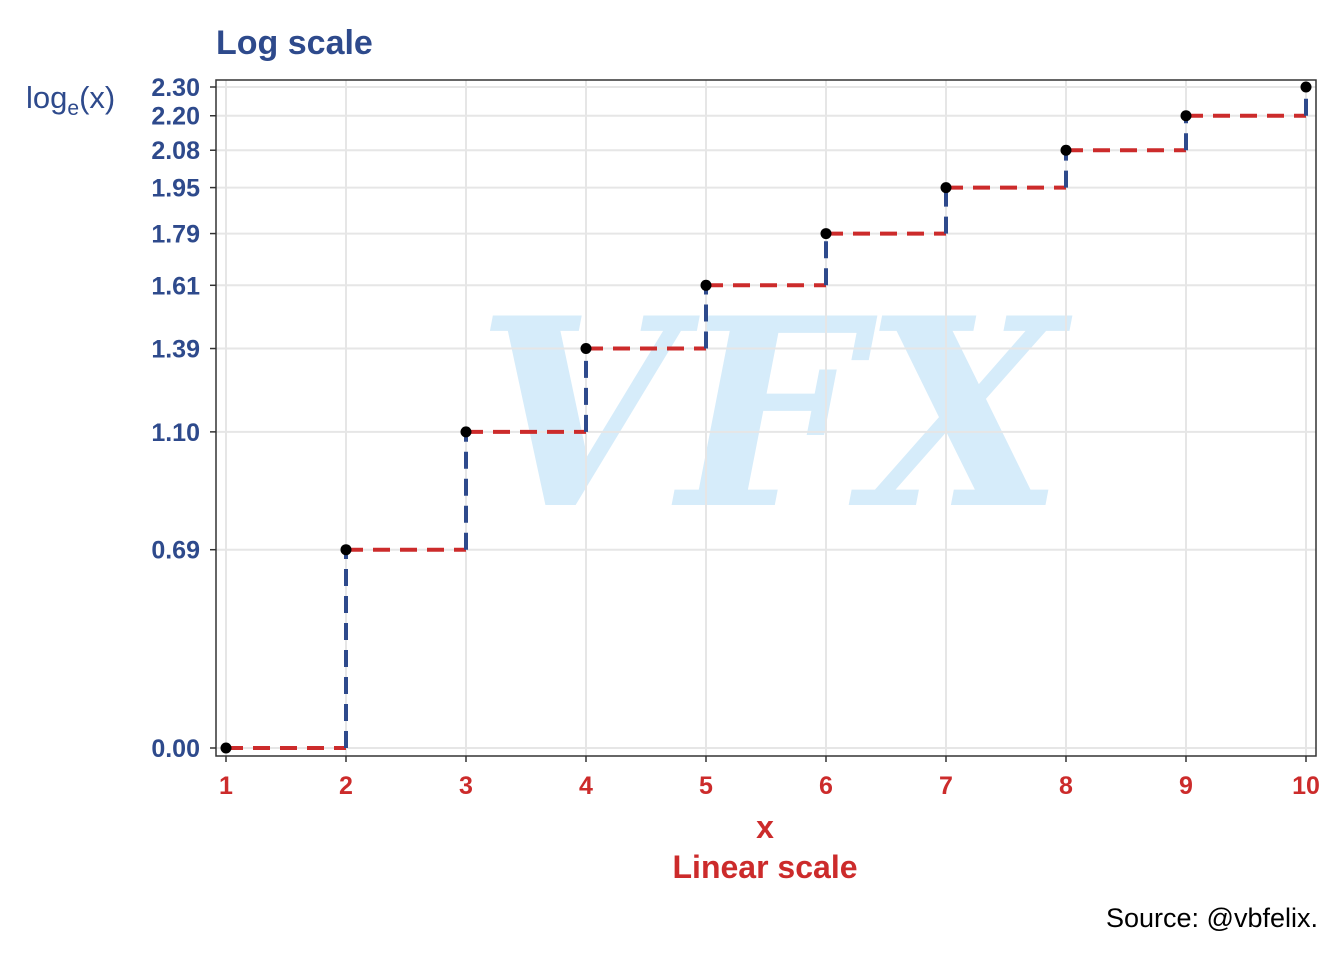 This screenshot has height=960, width=1344. What do you see at coordinates (175, 189) in the screenshot?
I see `y-tick-label: 1.95` at bounding box center [175, 189].